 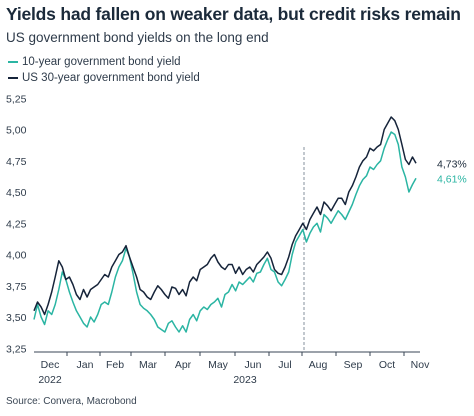 I want to click on x-tick-label: Nov, so click(x=420, y=365).